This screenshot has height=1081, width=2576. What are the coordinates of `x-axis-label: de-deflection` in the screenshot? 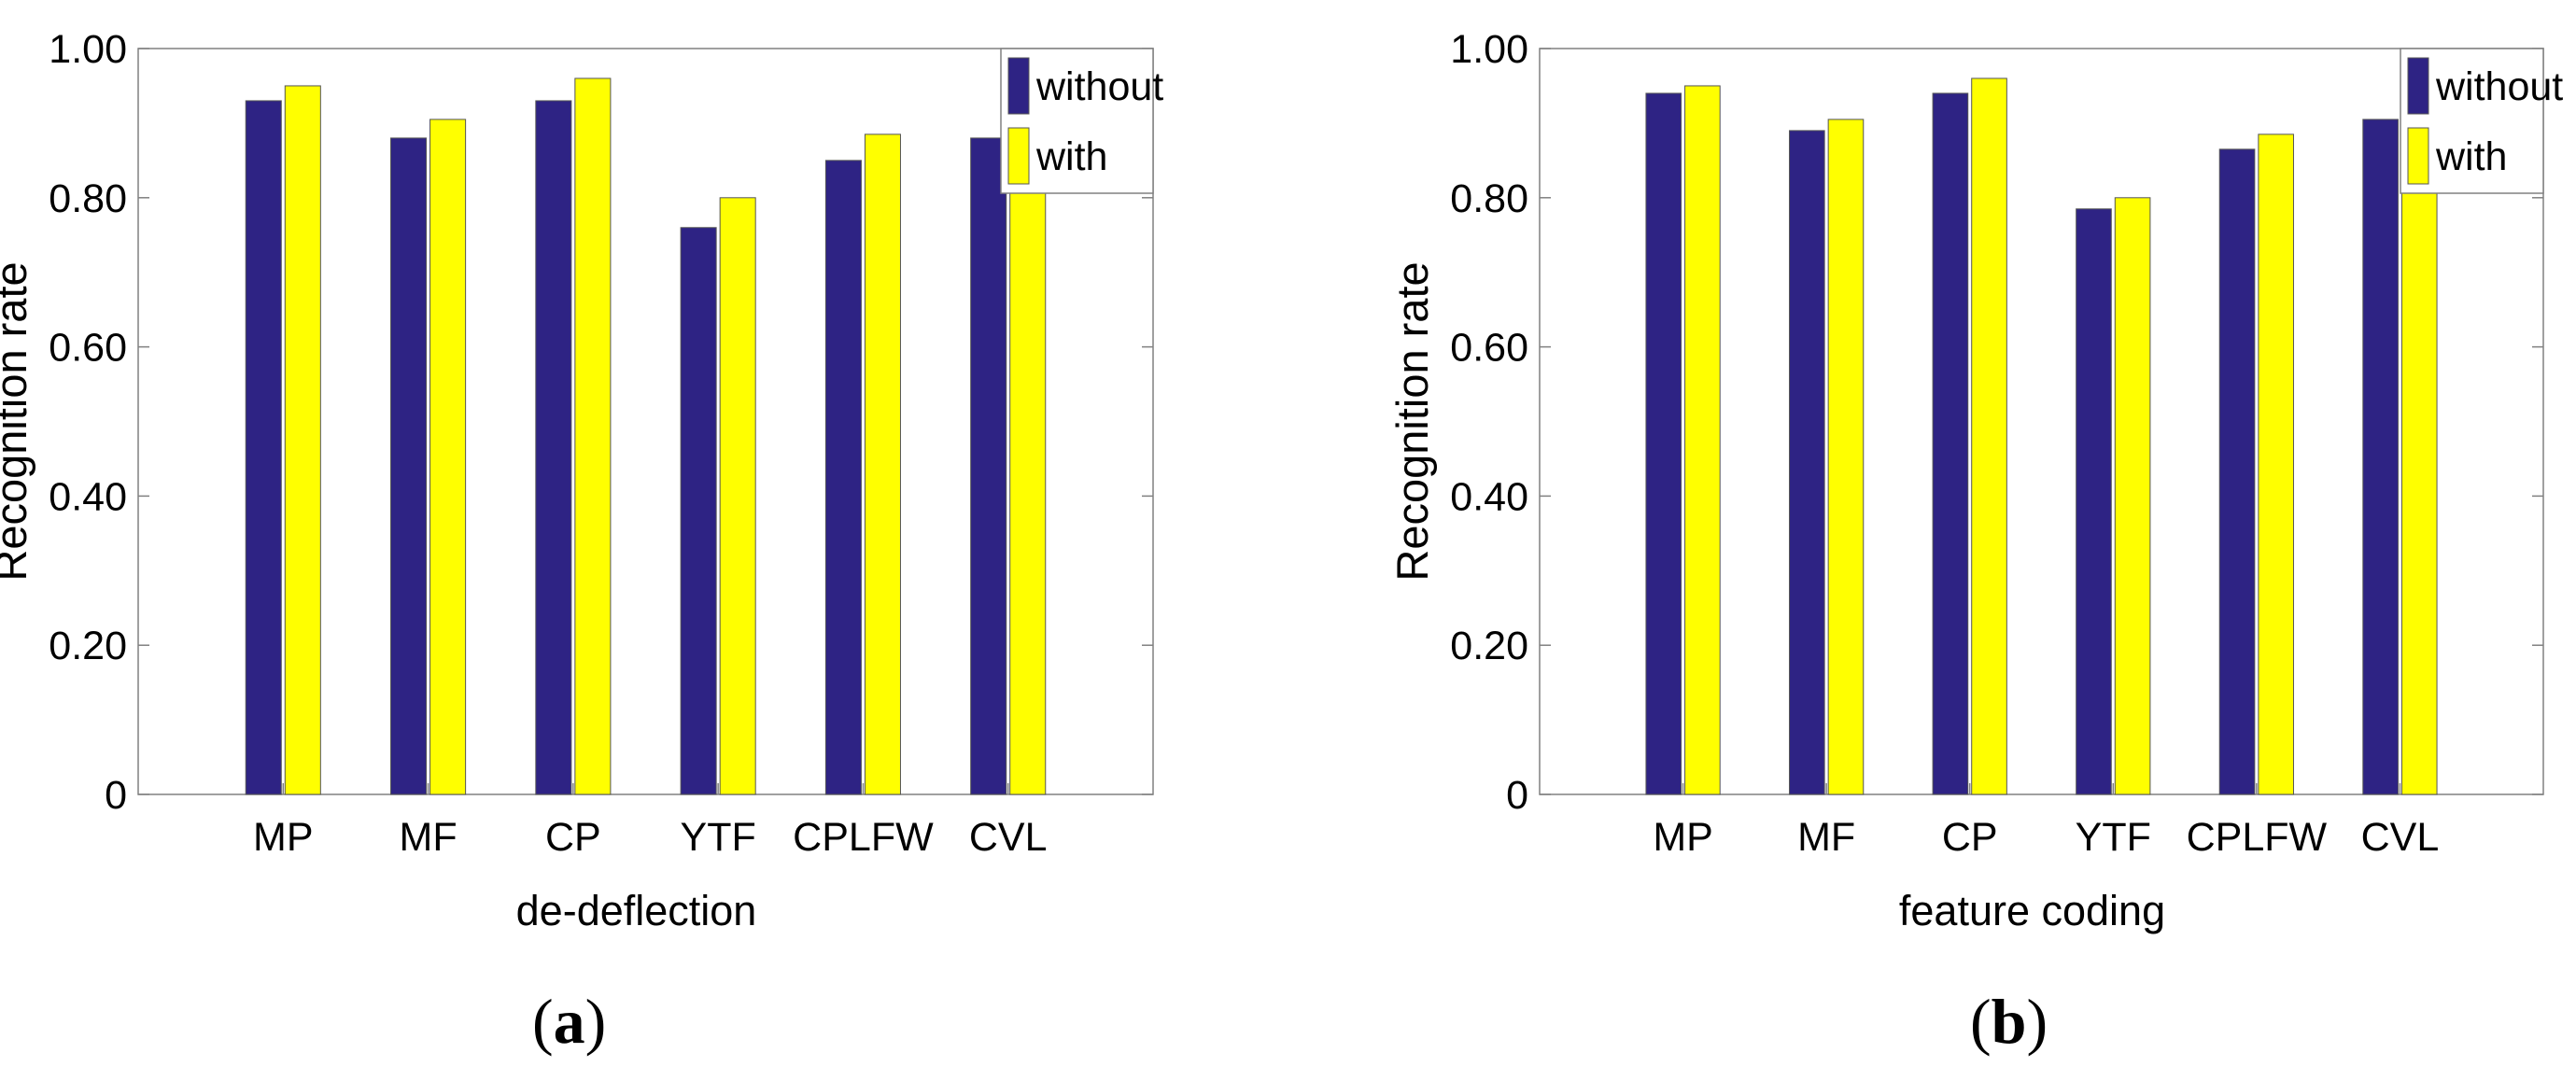 It's located at (636, 910).